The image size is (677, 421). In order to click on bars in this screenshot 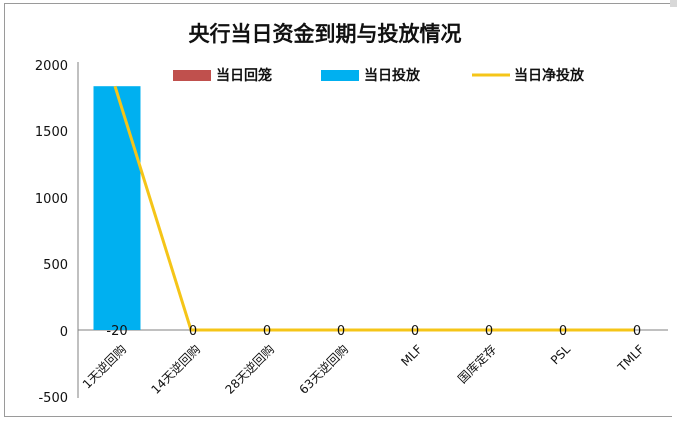, I will do `click(117, 208)`.